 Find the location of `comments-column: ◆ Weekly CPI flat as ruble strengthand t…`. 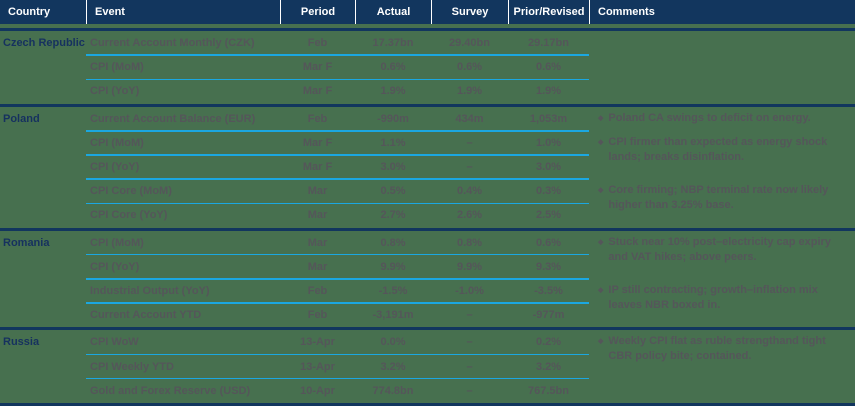

comments-column: ◆ Weekly CPI flat as ruble strengthand t… is located at coordinates (722, 366).